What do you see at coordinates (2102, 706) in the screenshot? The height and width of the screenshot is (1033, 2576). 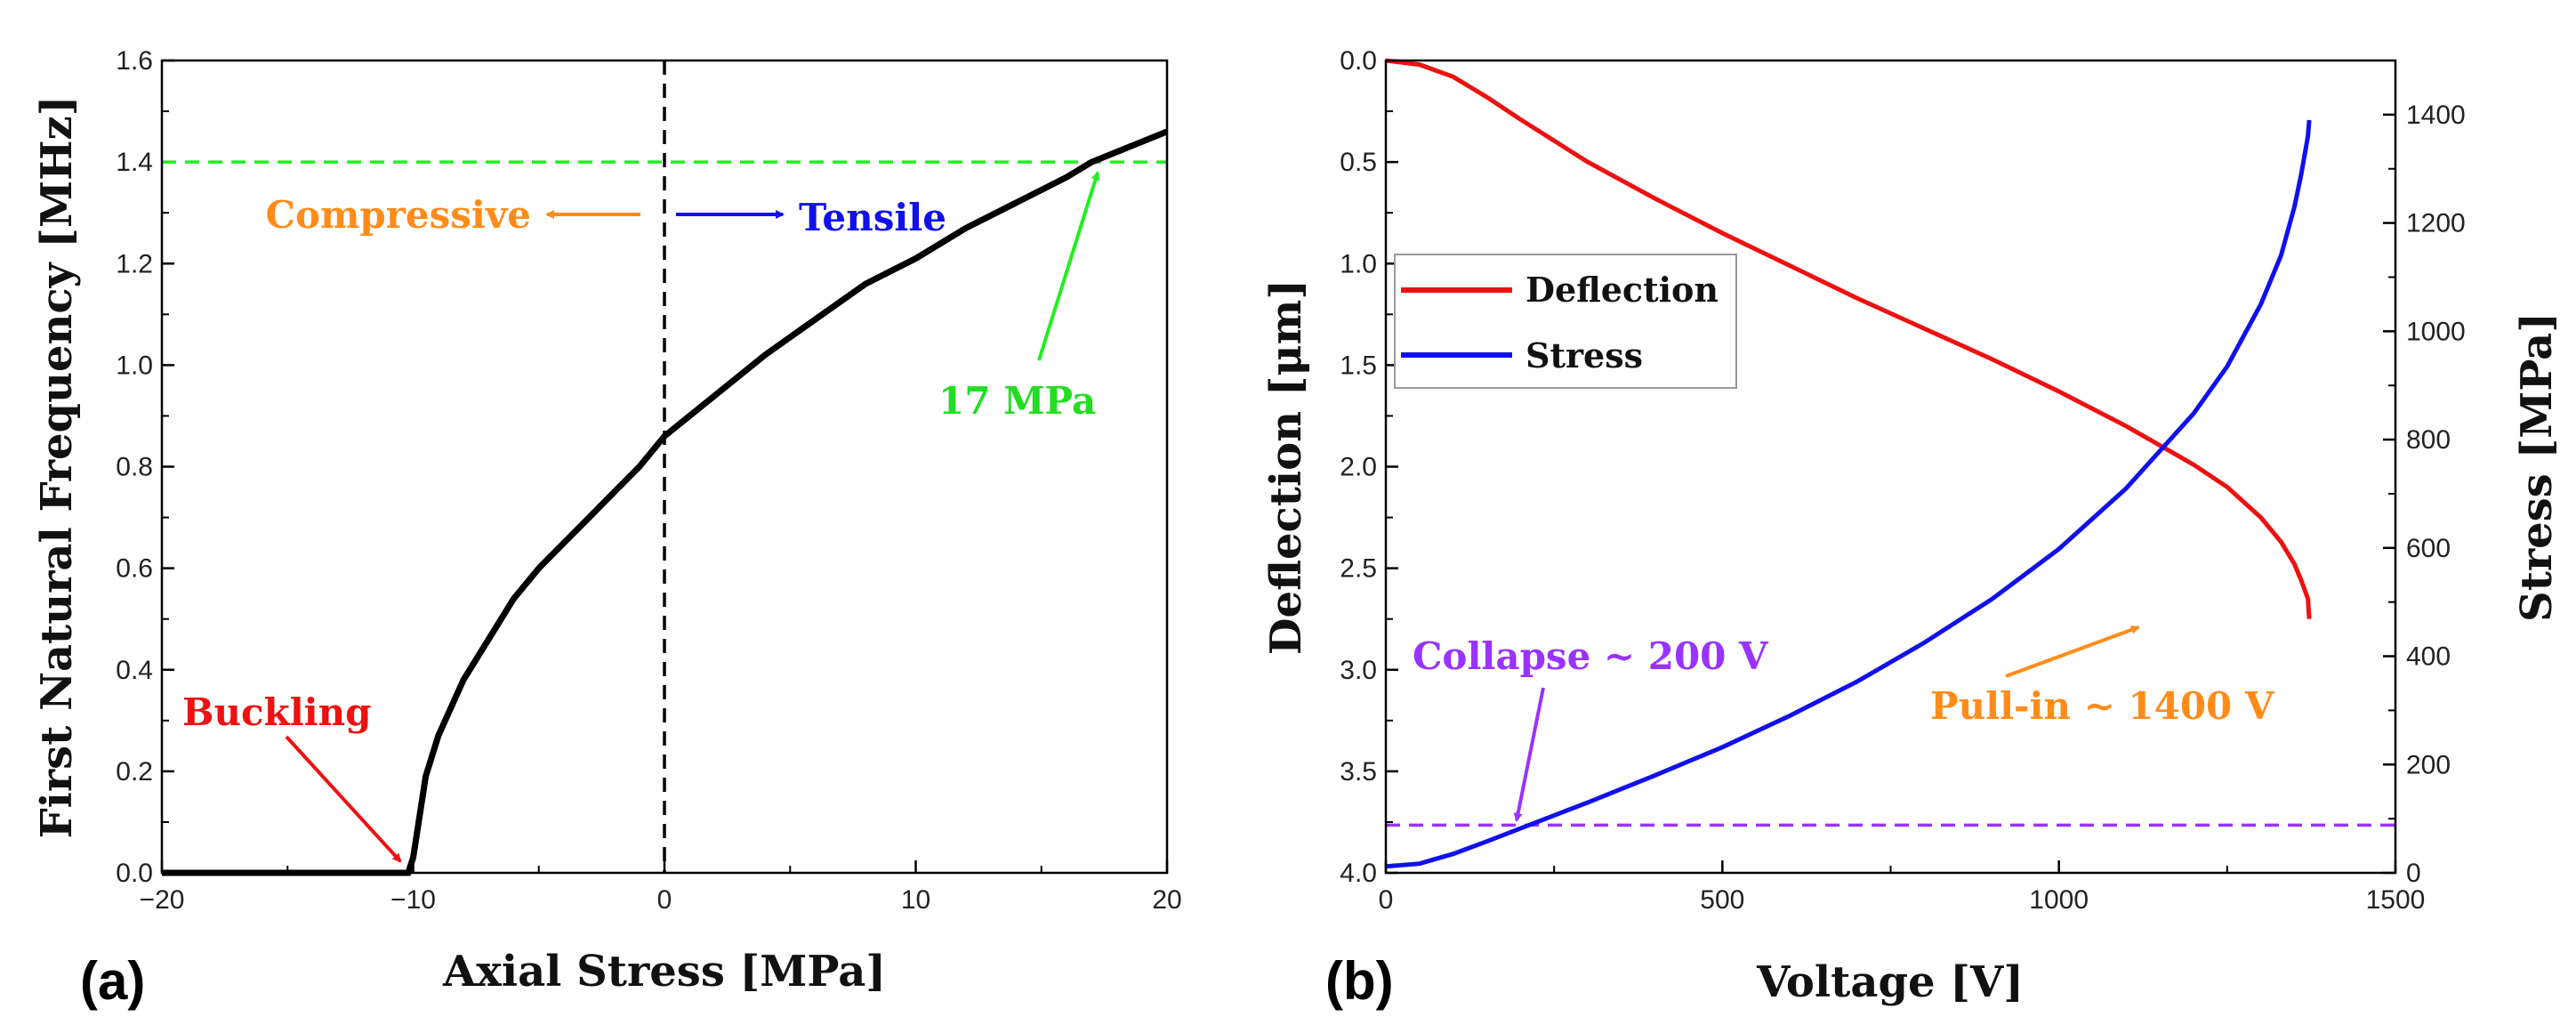 I see `pullin-label: Pull-in ~ 1400 V` at bounding box center [2102, 706].